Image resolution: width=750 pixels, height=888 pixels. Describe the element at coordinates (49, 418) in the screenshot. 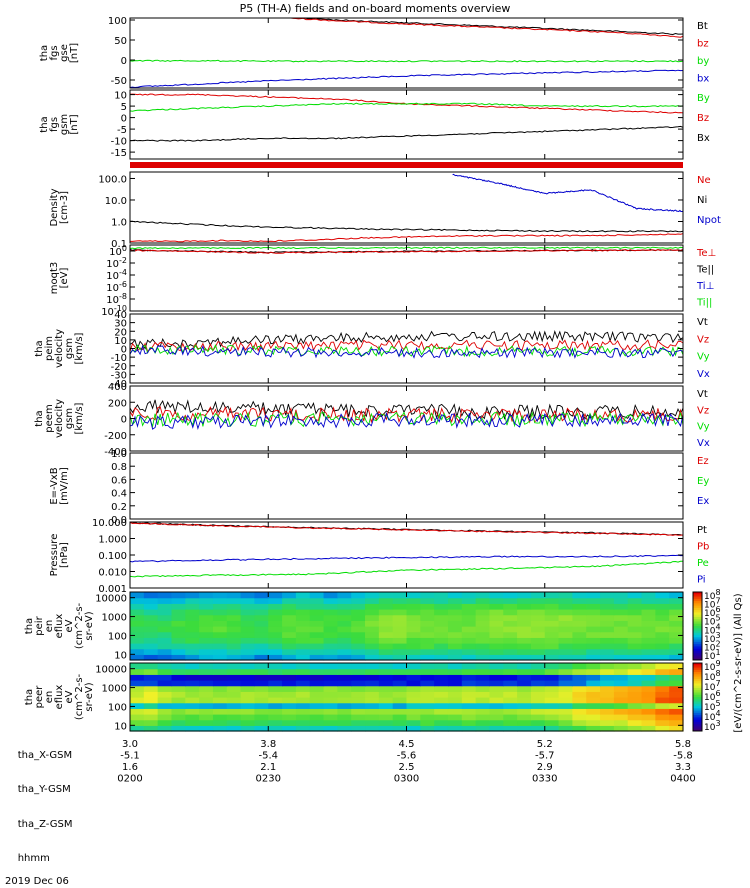

I see `y-axis-label: peem` at that location.